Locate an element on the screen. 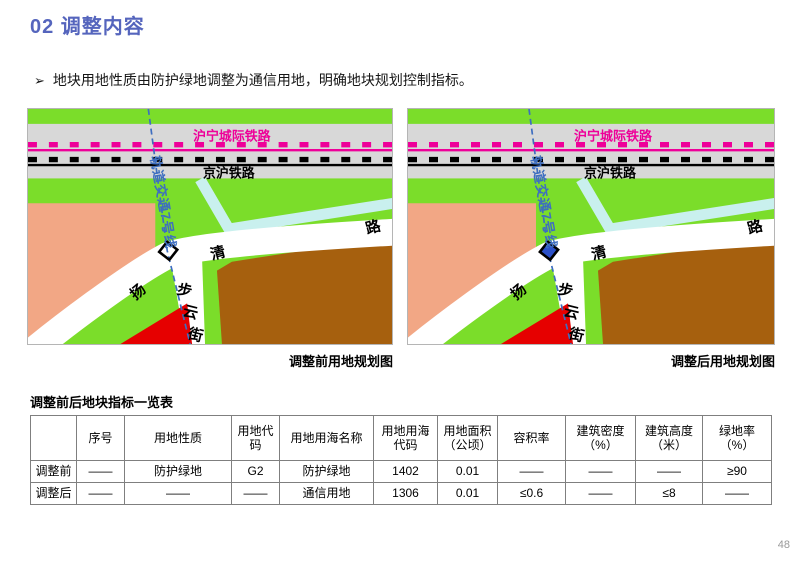  metro-line-7-dashed is located at coordinates (169, 226).